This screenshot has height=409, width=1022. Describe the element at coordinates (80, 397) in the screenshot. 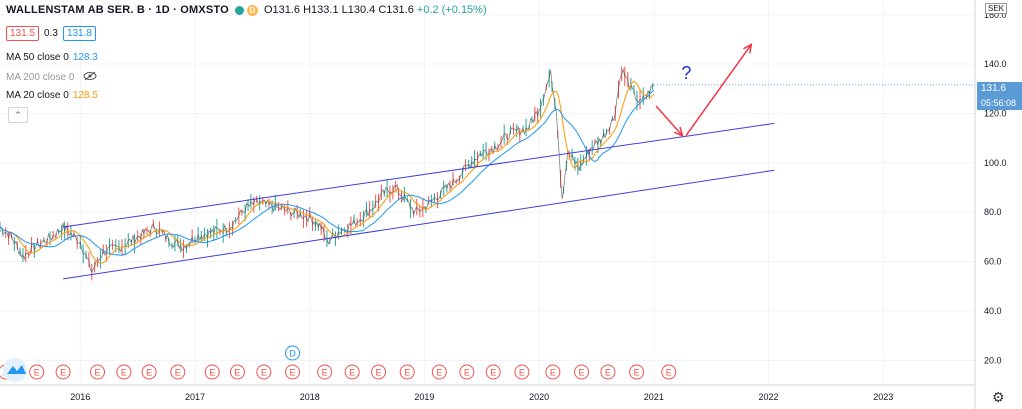

I see `x-tick-label: 2016` at that location.